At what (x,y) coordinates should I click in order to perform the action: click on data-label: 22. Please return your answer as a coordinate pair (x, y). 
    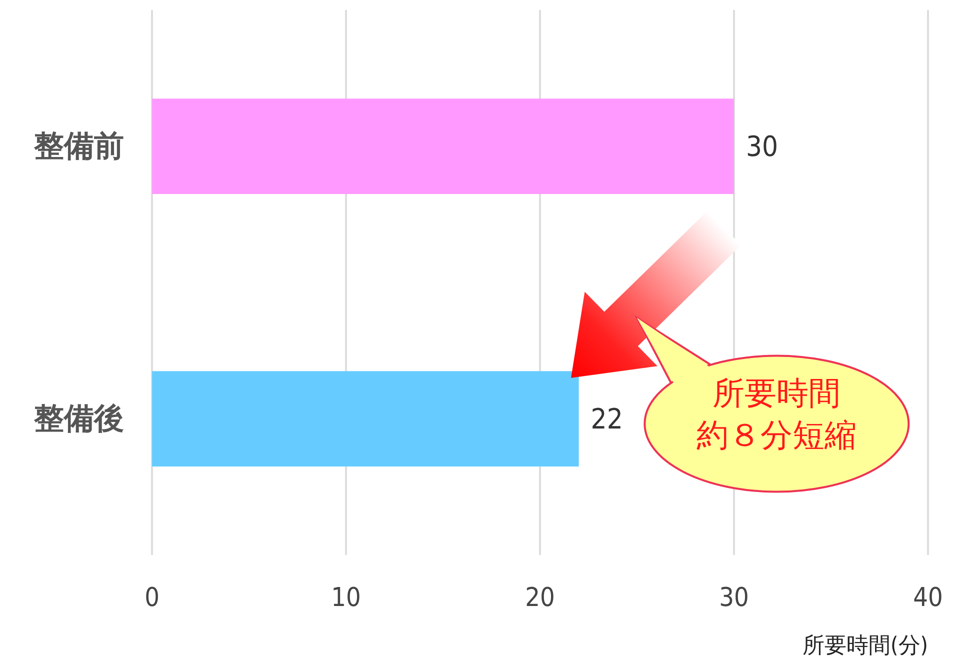
    Looking at the image, I should click on (606, 419).